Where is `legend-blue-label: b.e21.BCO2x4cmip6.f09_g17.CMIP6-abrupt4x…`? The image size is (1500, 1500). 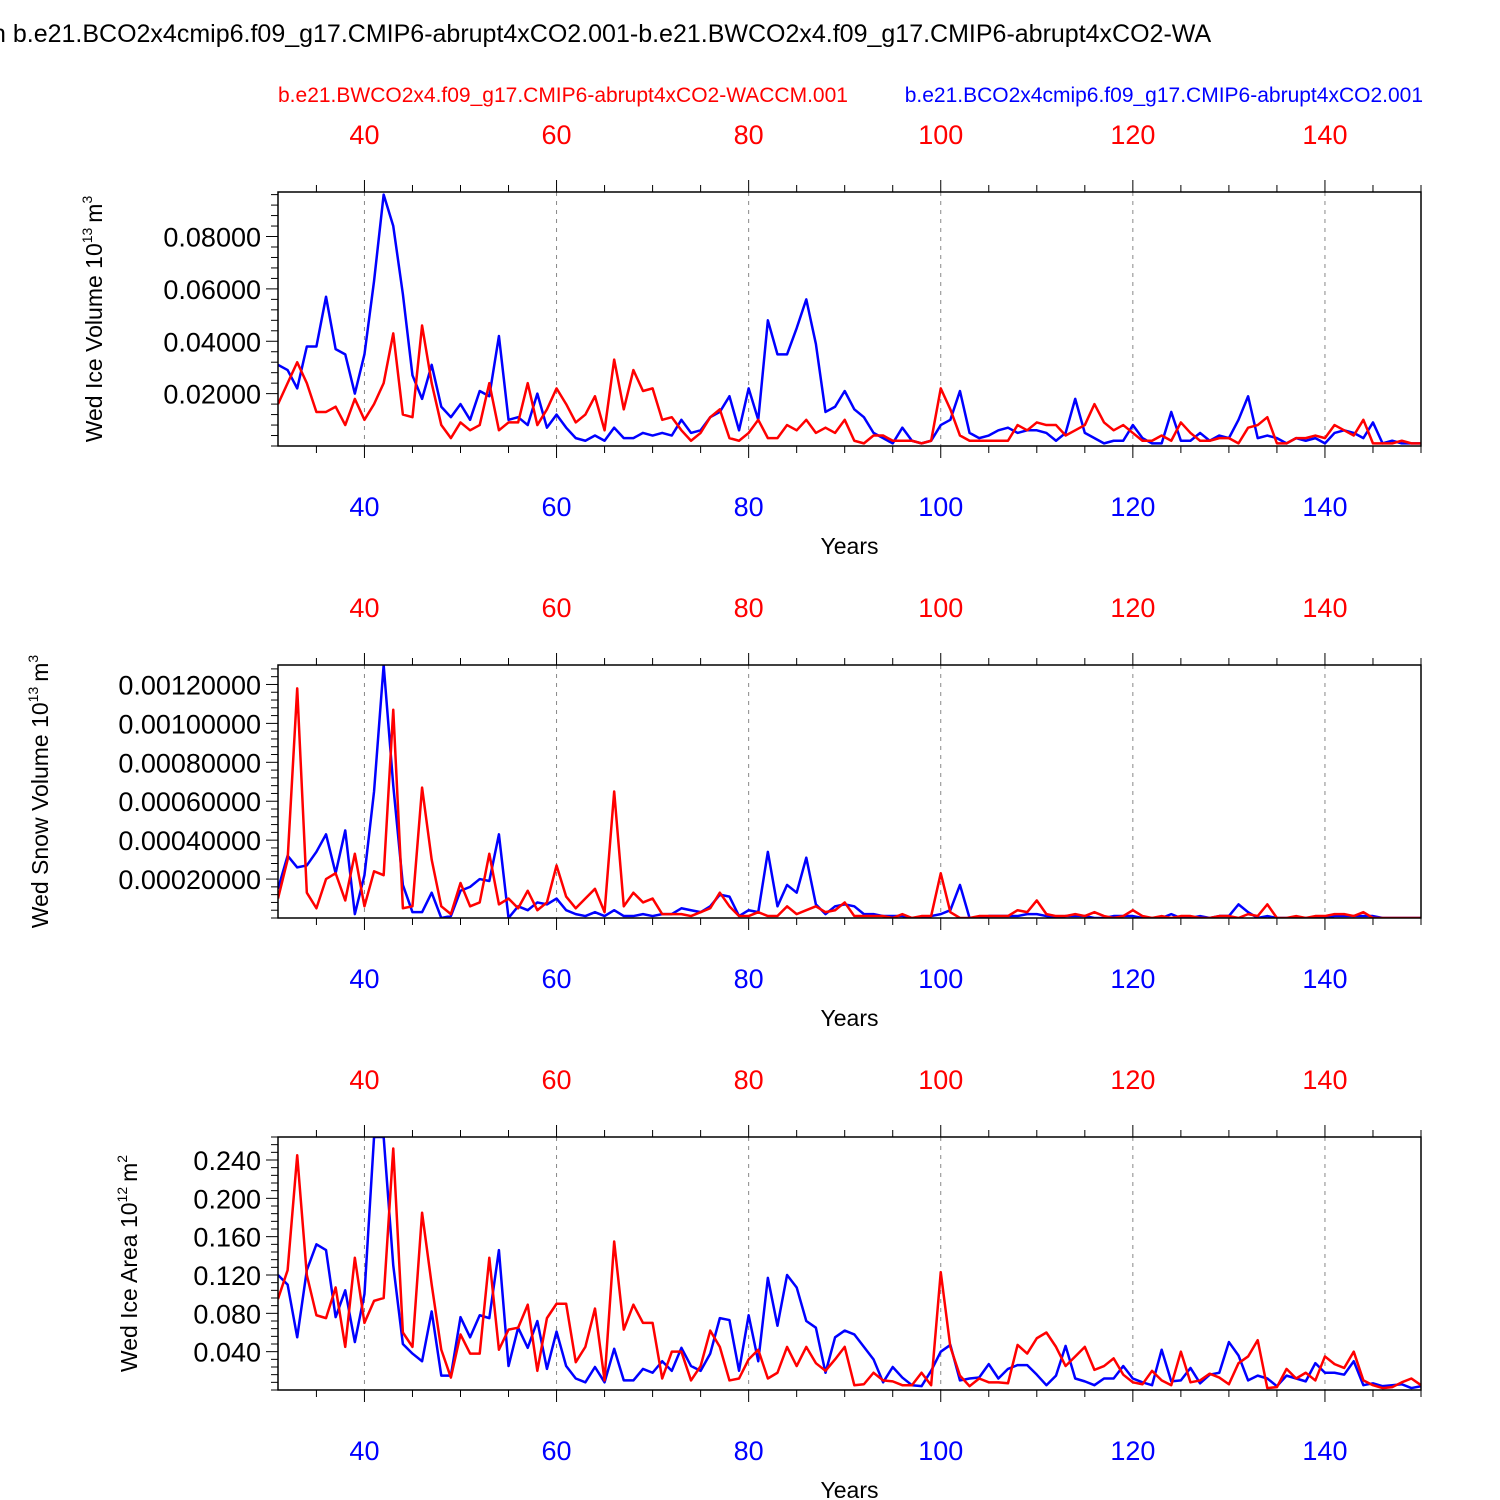 legend-blue-label: b.e21.BCO2x4cmip6.f09_g17.CMIP6-abrupt4x… is located at coordinates (1164, 95).